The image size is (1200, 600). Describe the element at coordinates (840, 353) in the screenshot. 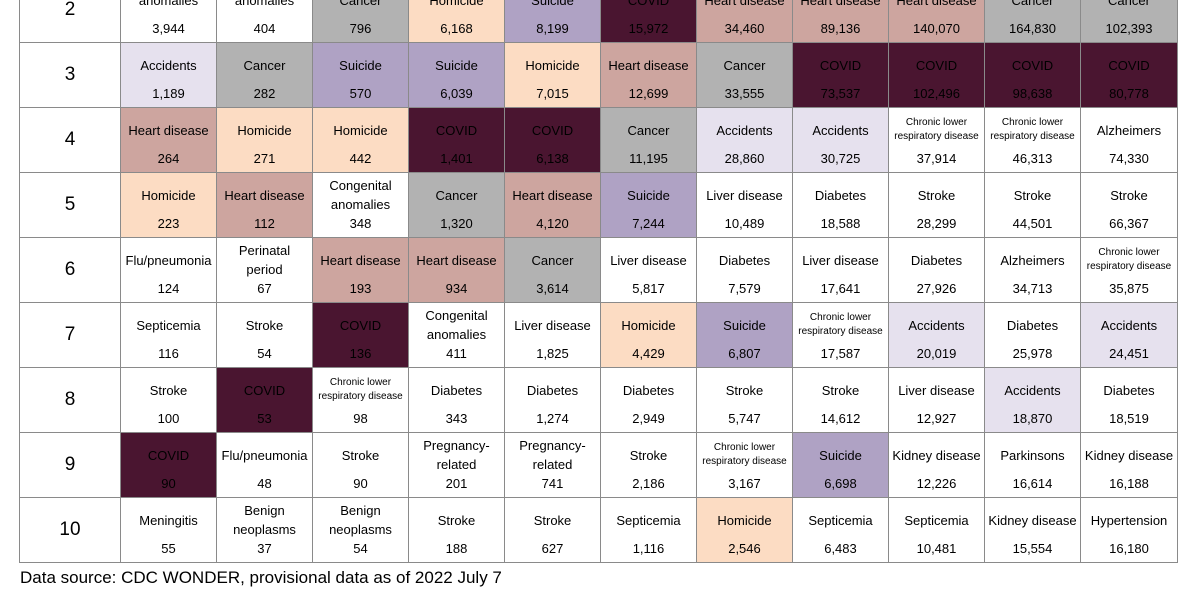

I see `death-count: 17,587` at that location.